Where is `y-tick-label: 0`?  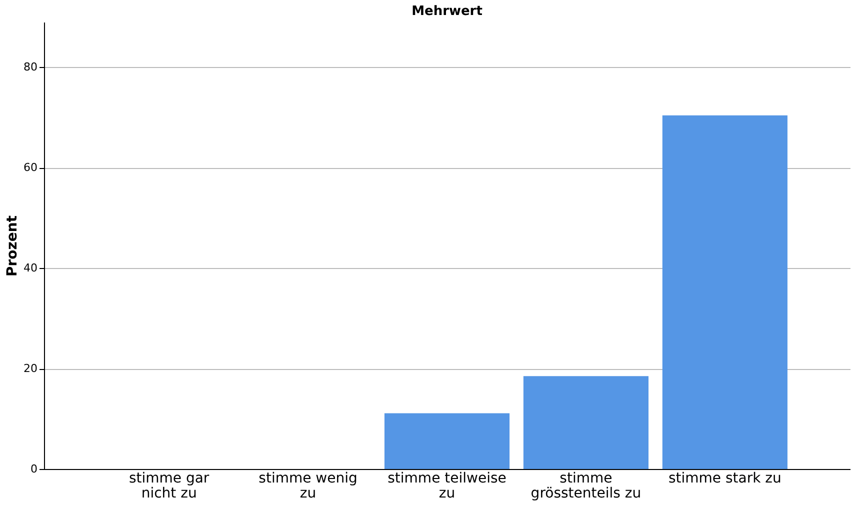 y-tick-label: 0 is located at coordinates (34, 469).